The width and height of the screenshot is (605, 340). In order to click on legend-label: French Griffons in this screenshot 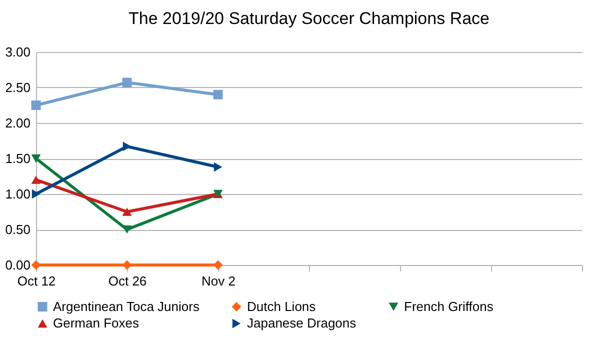, I will do `click(449, 306)`.